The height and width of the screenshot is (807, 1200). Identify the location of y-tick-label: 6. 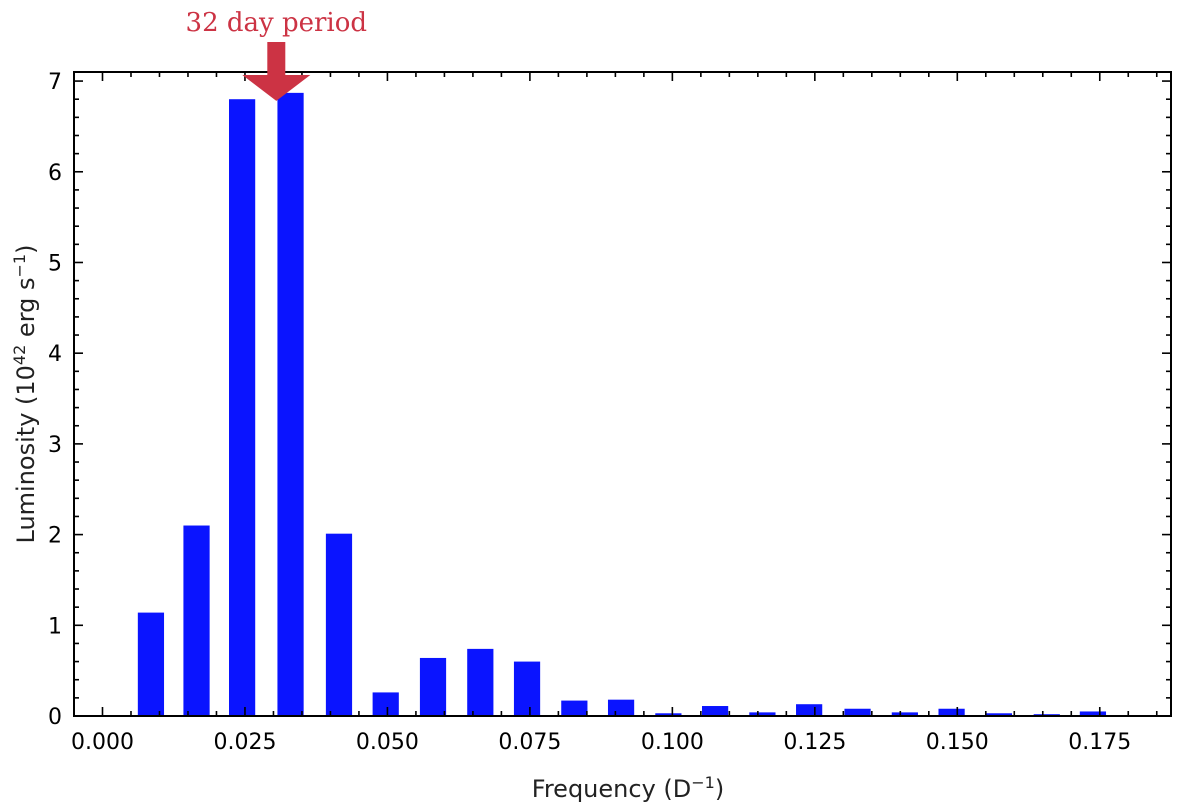
(55, 173).